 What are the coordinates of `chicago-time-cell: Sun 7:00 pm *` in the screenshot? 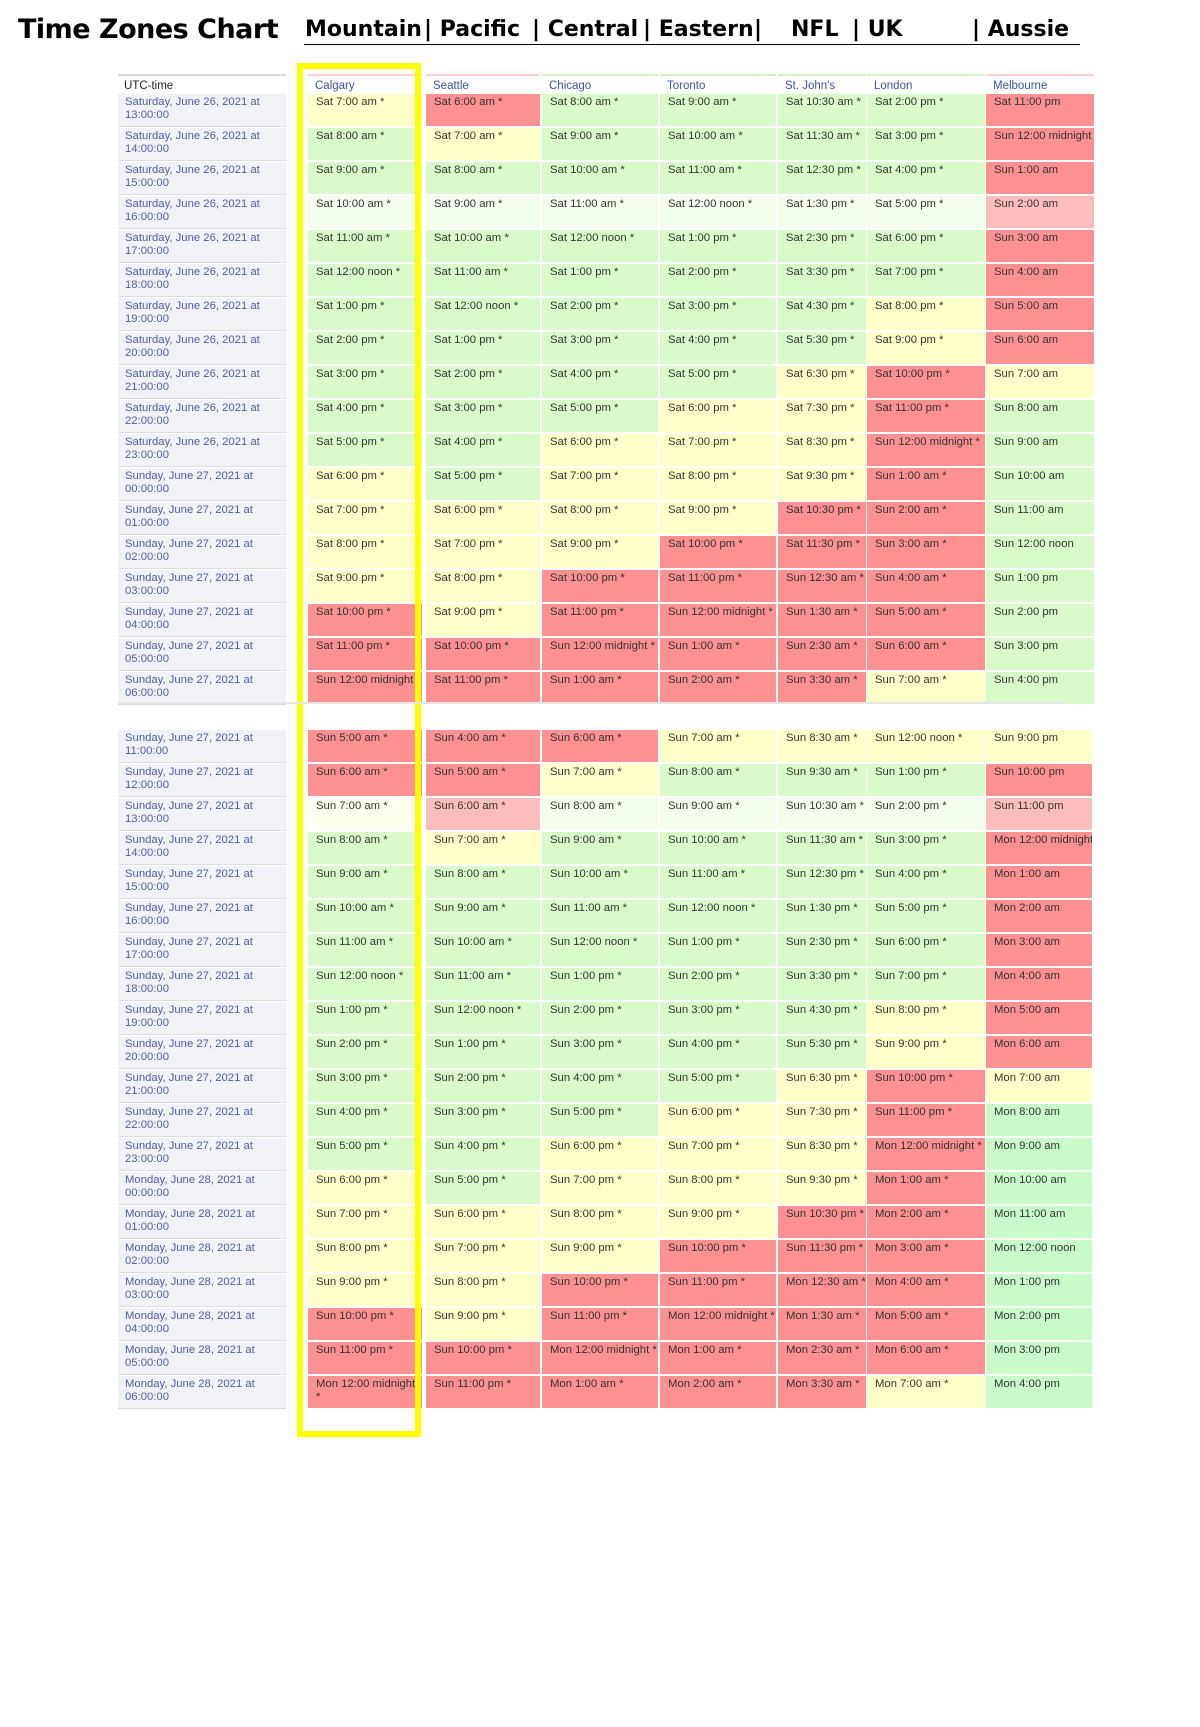 It's located at (600, 1188).